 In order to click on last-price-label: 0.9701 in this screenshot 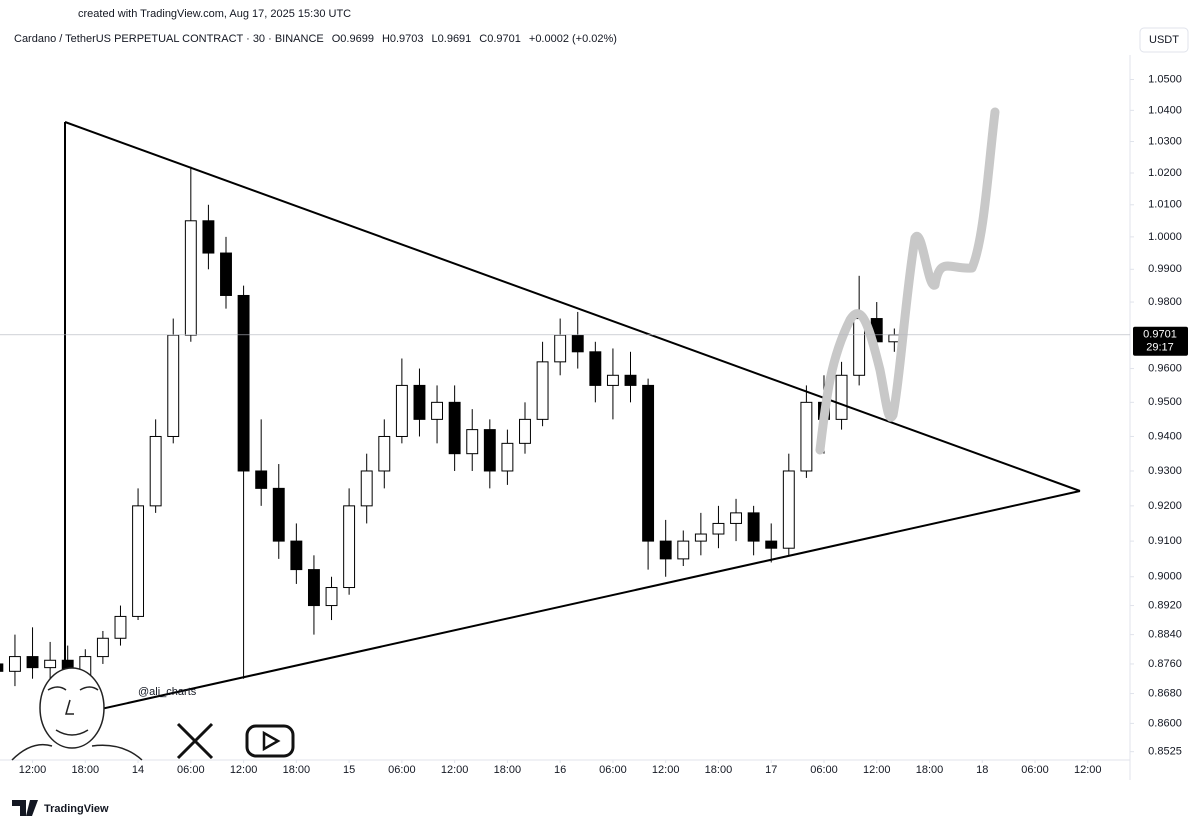, I will do `click(1160, 335)`.